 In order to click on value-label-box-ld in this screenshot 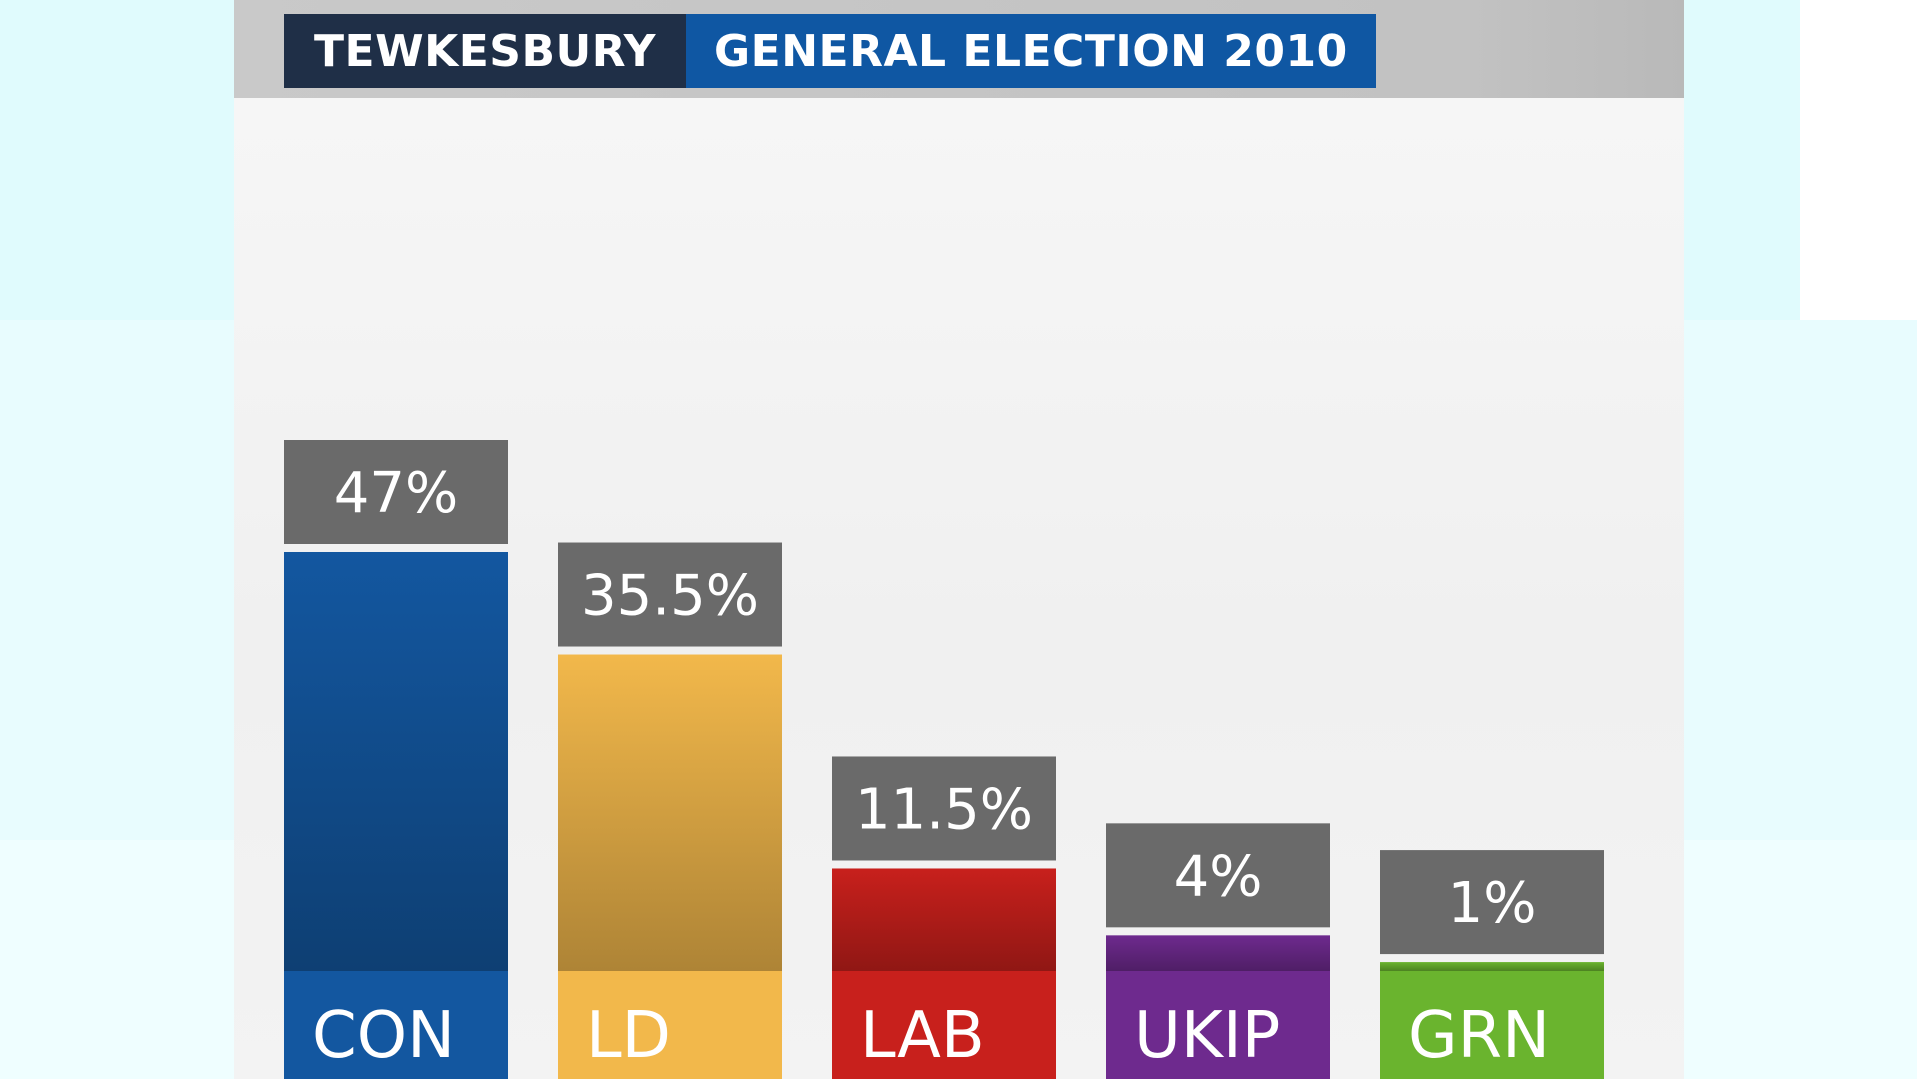, I will do `click(670, 594)`.